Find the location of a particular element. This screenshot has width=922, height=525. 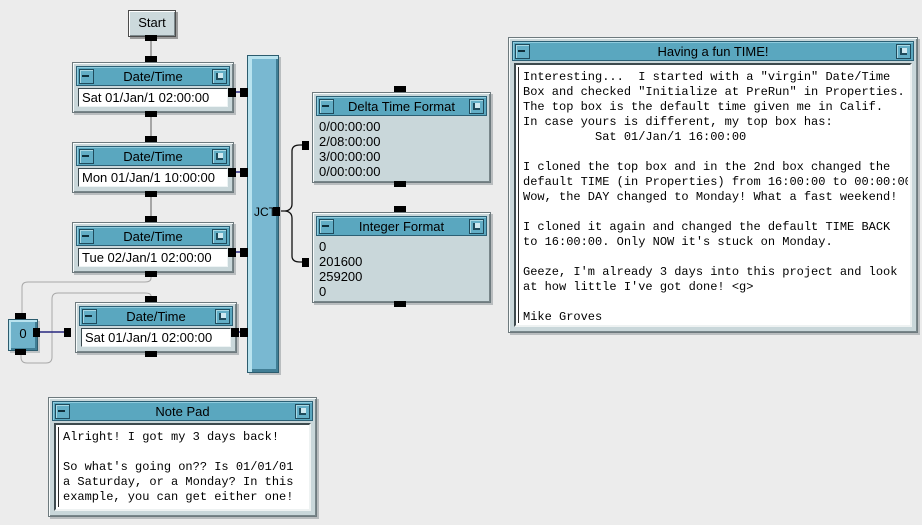

datetime-box-4-title: Date/Time is located at coordinates (156, 316).